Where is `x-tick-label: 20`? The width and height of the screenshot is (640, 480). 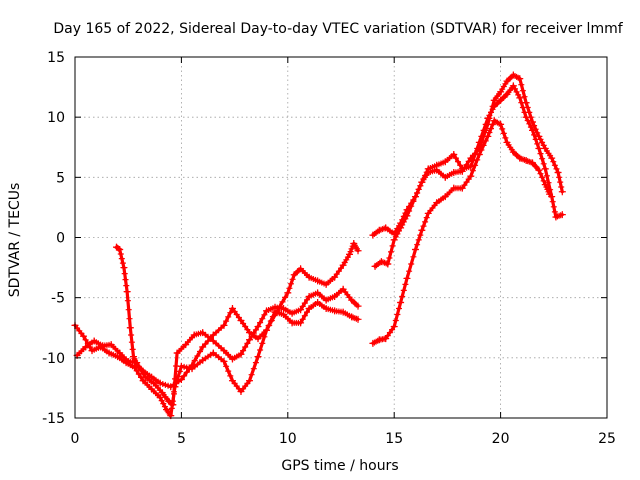
x-tick-label: 20 is located at coordinates (501, 439).